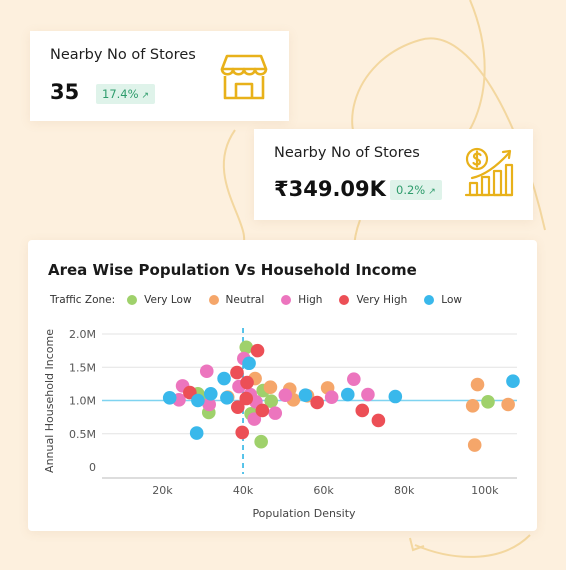 Image resolution: width=566 pixels, height=570 pixels. I want to click on x-tick-label: 60k, so click(323, 490).